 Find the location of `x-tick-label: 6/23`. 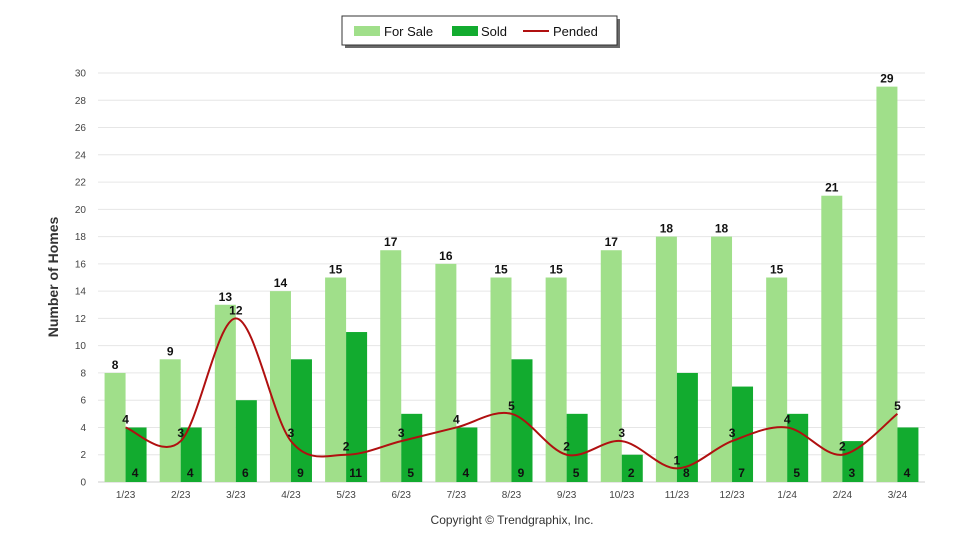

x-tick-label: 6/23 is located at coordinates (401, 495).